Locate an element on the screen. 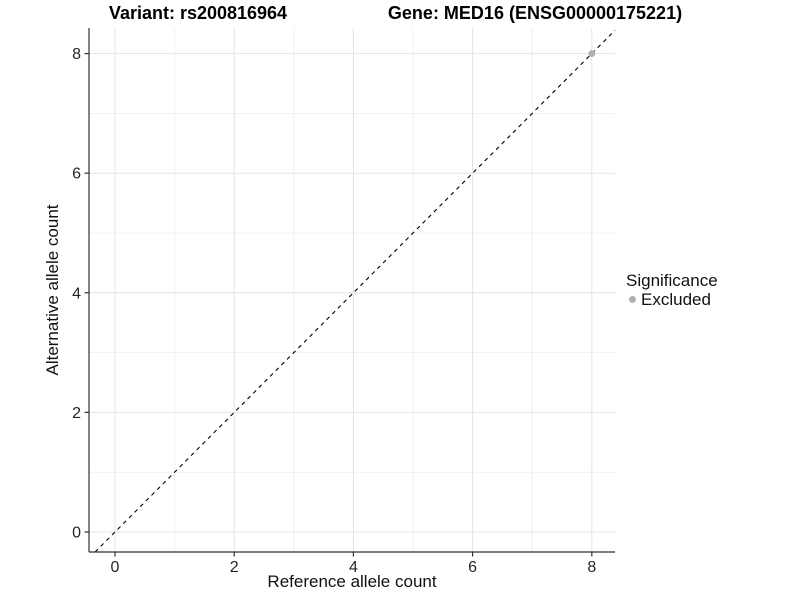 Image resolution: width=800 pixels, height=600 pixels. x-tick-label: 4 is located at coordinates (353, 567).